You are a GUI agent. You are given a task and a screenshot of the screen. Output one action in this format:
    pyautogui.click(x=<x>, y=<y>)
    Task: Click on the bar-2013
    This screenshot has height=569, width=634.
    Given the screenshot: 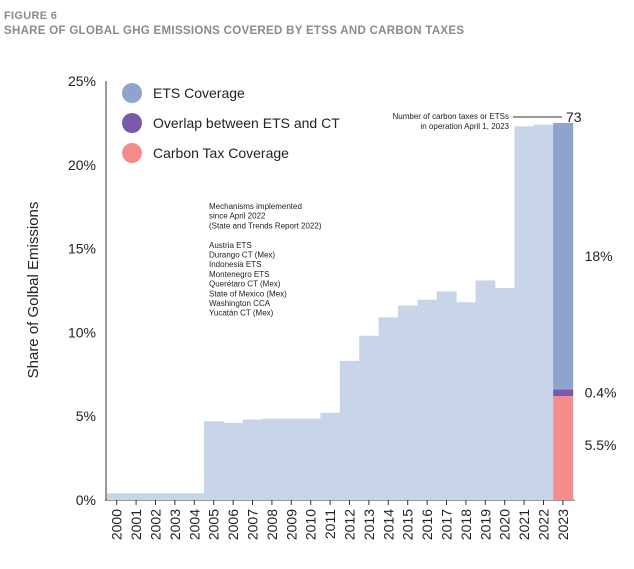 What is the action you would take?
    pyautogui.click(x=369, y=417)
    